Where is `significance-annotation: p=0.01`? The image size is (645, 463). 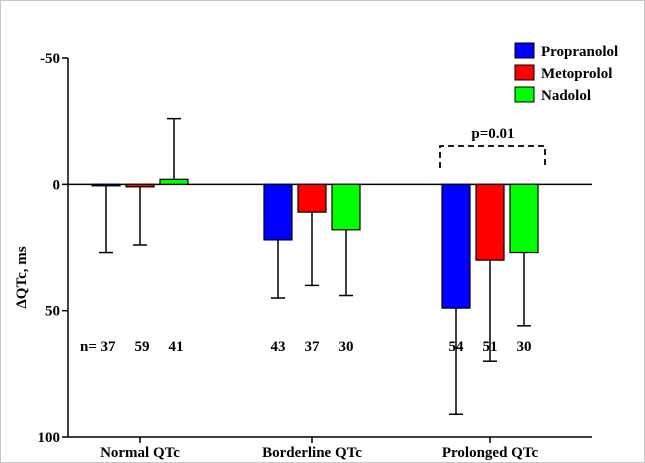
significance-annotation: p=0.01 is located at coordinates (492, 147).